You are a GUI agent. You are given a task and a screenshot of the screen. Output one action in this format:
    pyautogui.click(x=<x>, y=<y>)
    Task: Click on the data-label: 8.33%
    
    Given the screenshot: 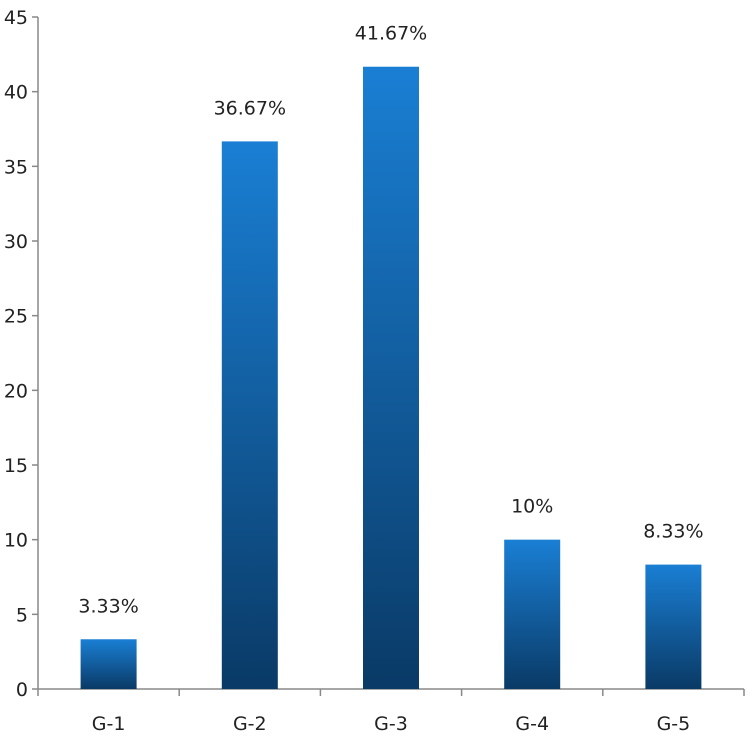 What is the action you would take?
    pyautogui.click(x=673, y=532)
    